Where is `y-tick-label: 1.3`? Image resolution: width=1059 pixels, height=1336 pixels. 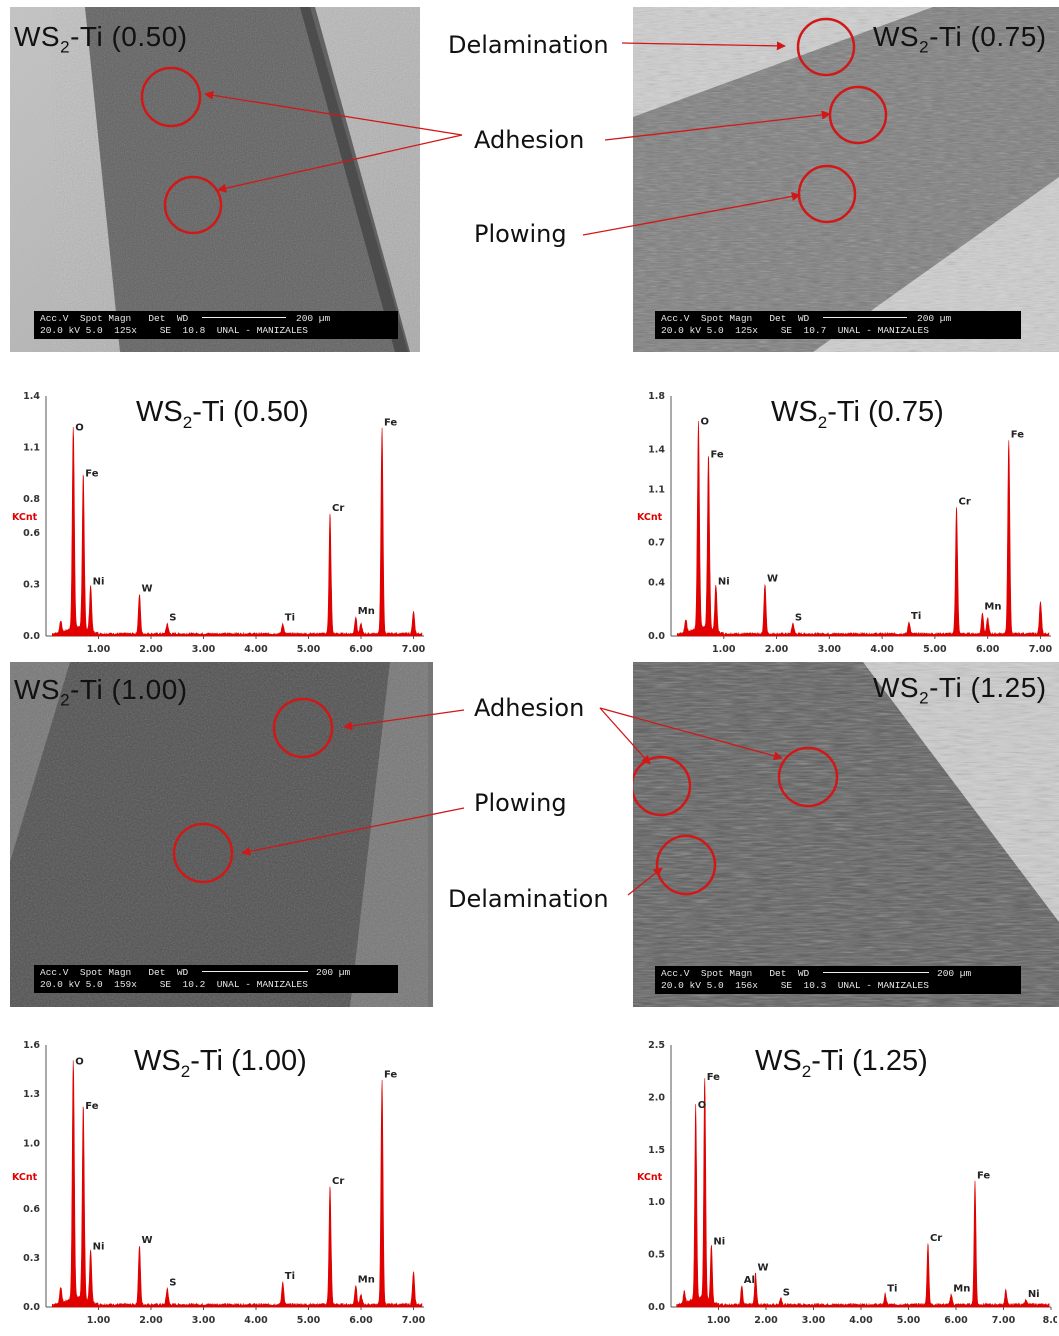 y-tick-label: 1.3 is located at coordinates (31, 1094).